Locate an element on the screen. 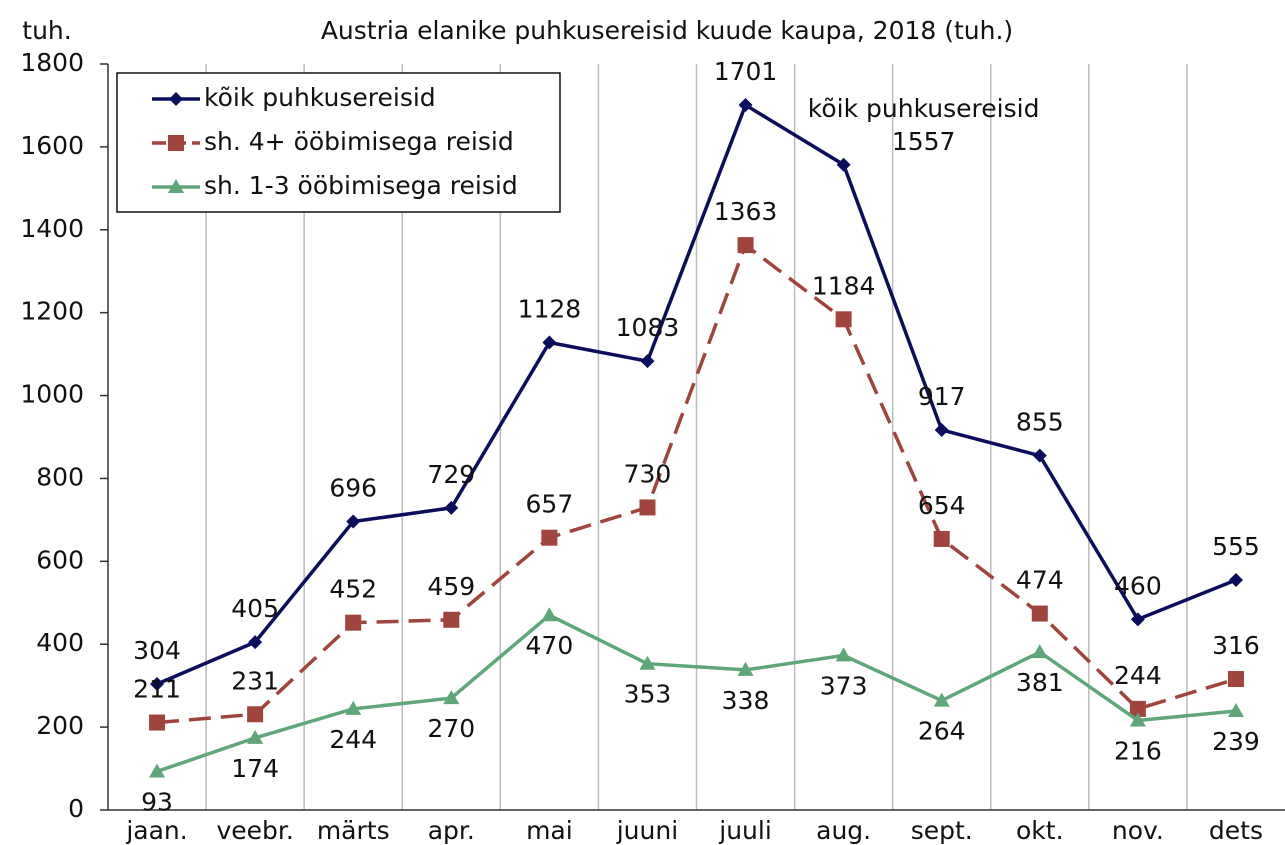 This screenshot has width=1285, height=845. data-label: 381 is located at coordinates (1040, 682).